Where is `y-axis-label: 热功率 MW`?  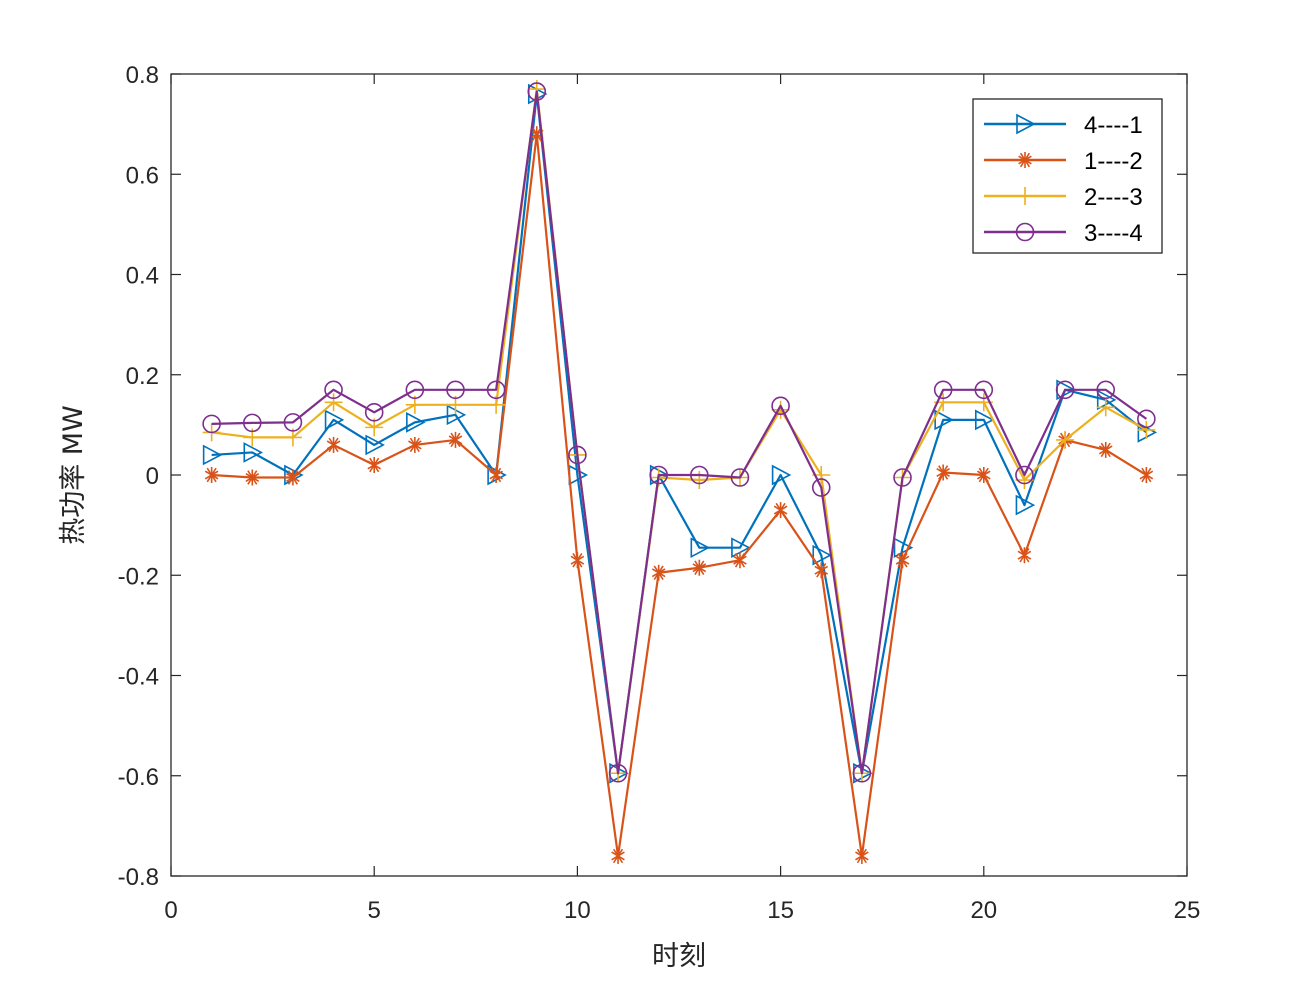 y-axis-label: 热功率 MW is located at coordinates (73, 475).